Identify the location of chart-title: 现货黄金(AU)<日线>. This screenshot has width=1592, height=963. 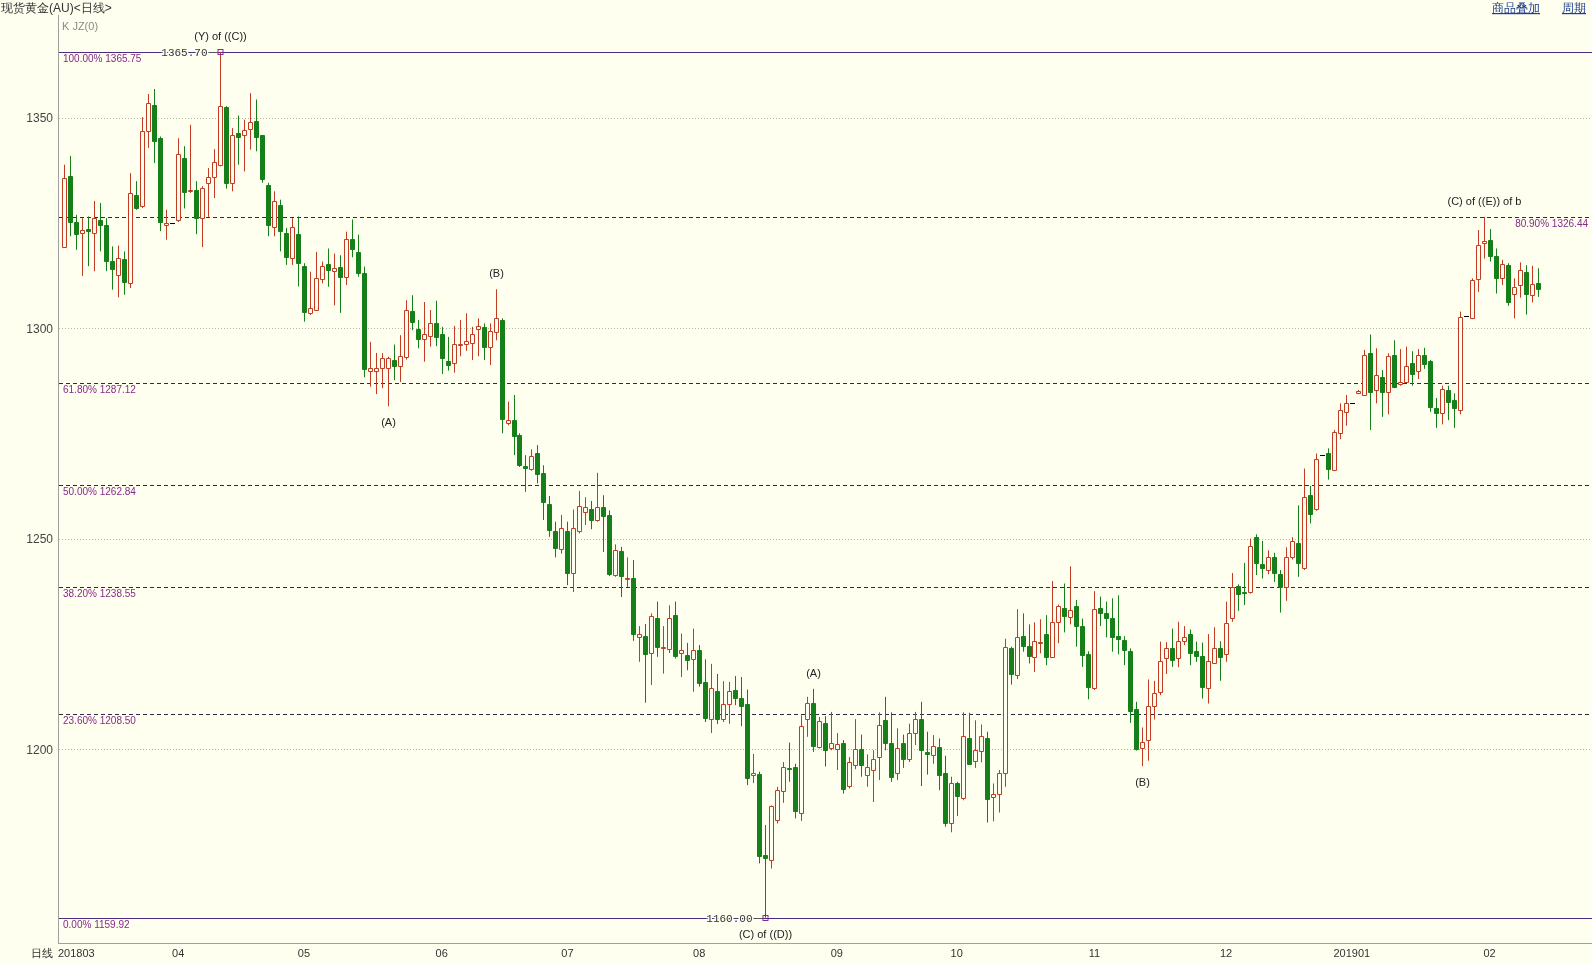
(56, 8).